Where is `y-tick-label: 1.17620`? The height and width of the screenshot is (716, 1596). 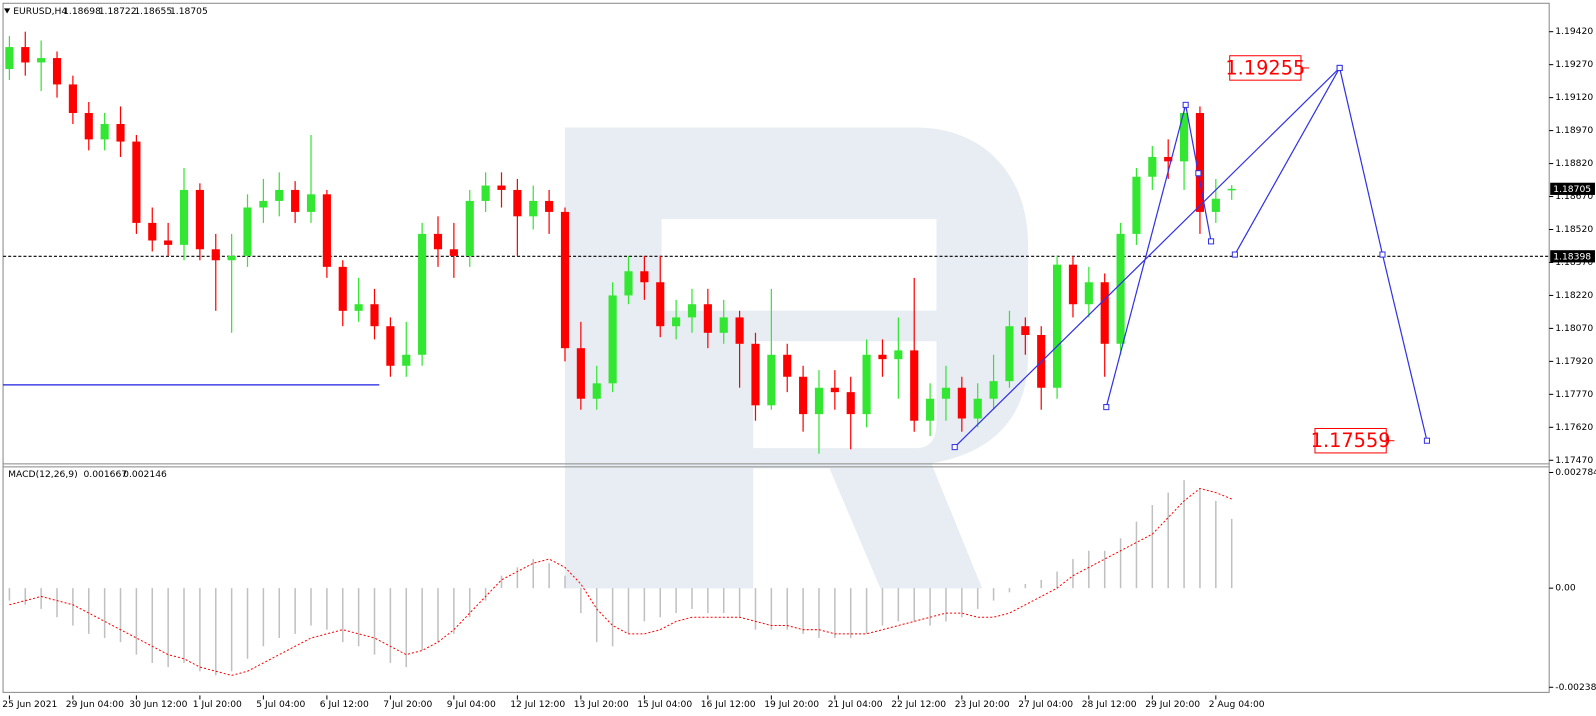 y-tick-label: 1.17620 is located at coordinates (1574, 427).